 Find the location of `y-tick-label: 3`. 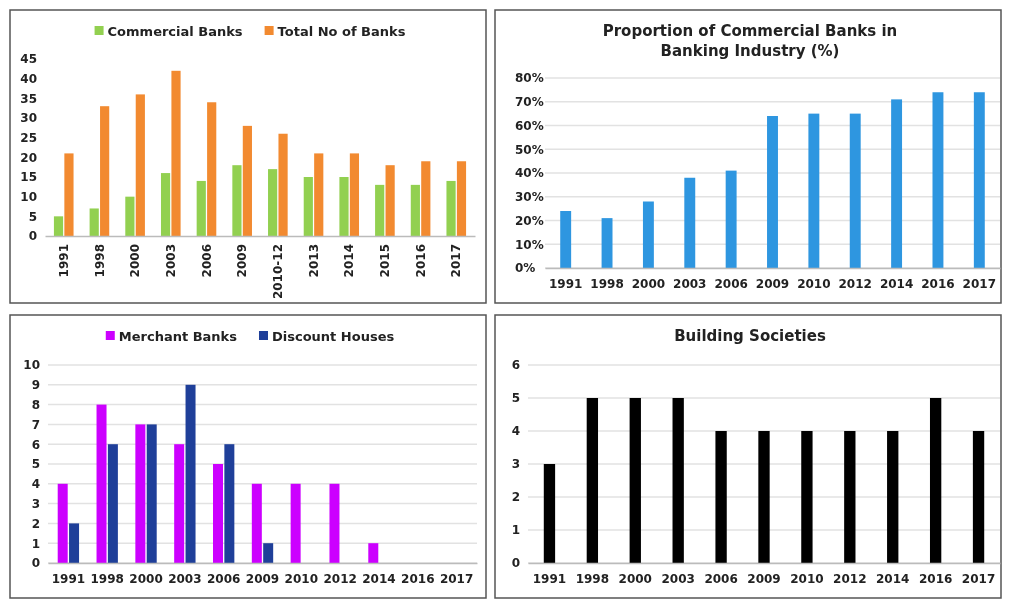

y-tick-label: 3 is located at coordinates (515, 464).